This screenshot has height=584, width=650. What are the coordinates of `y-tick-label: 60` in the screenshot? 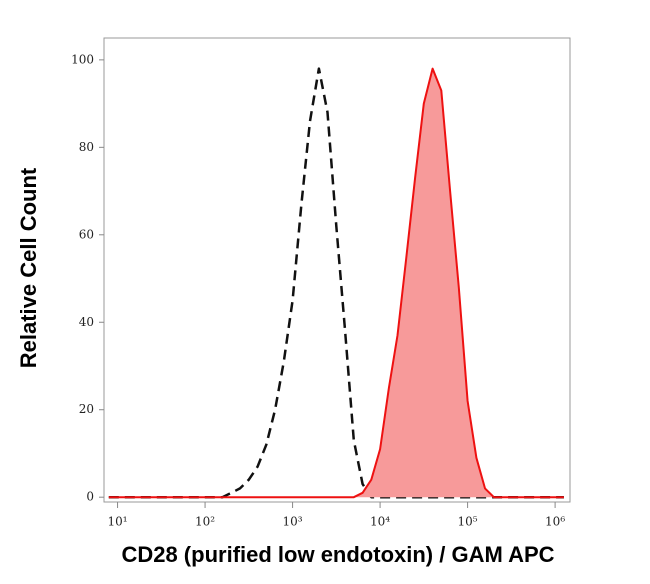 It's located at (86, 234).